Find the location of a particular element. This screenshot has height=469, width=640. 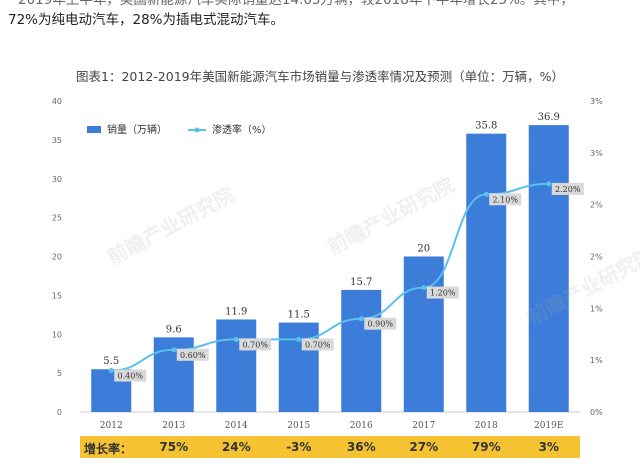

left-axis-tick-label: 40 is located at coordinates (57, 101).